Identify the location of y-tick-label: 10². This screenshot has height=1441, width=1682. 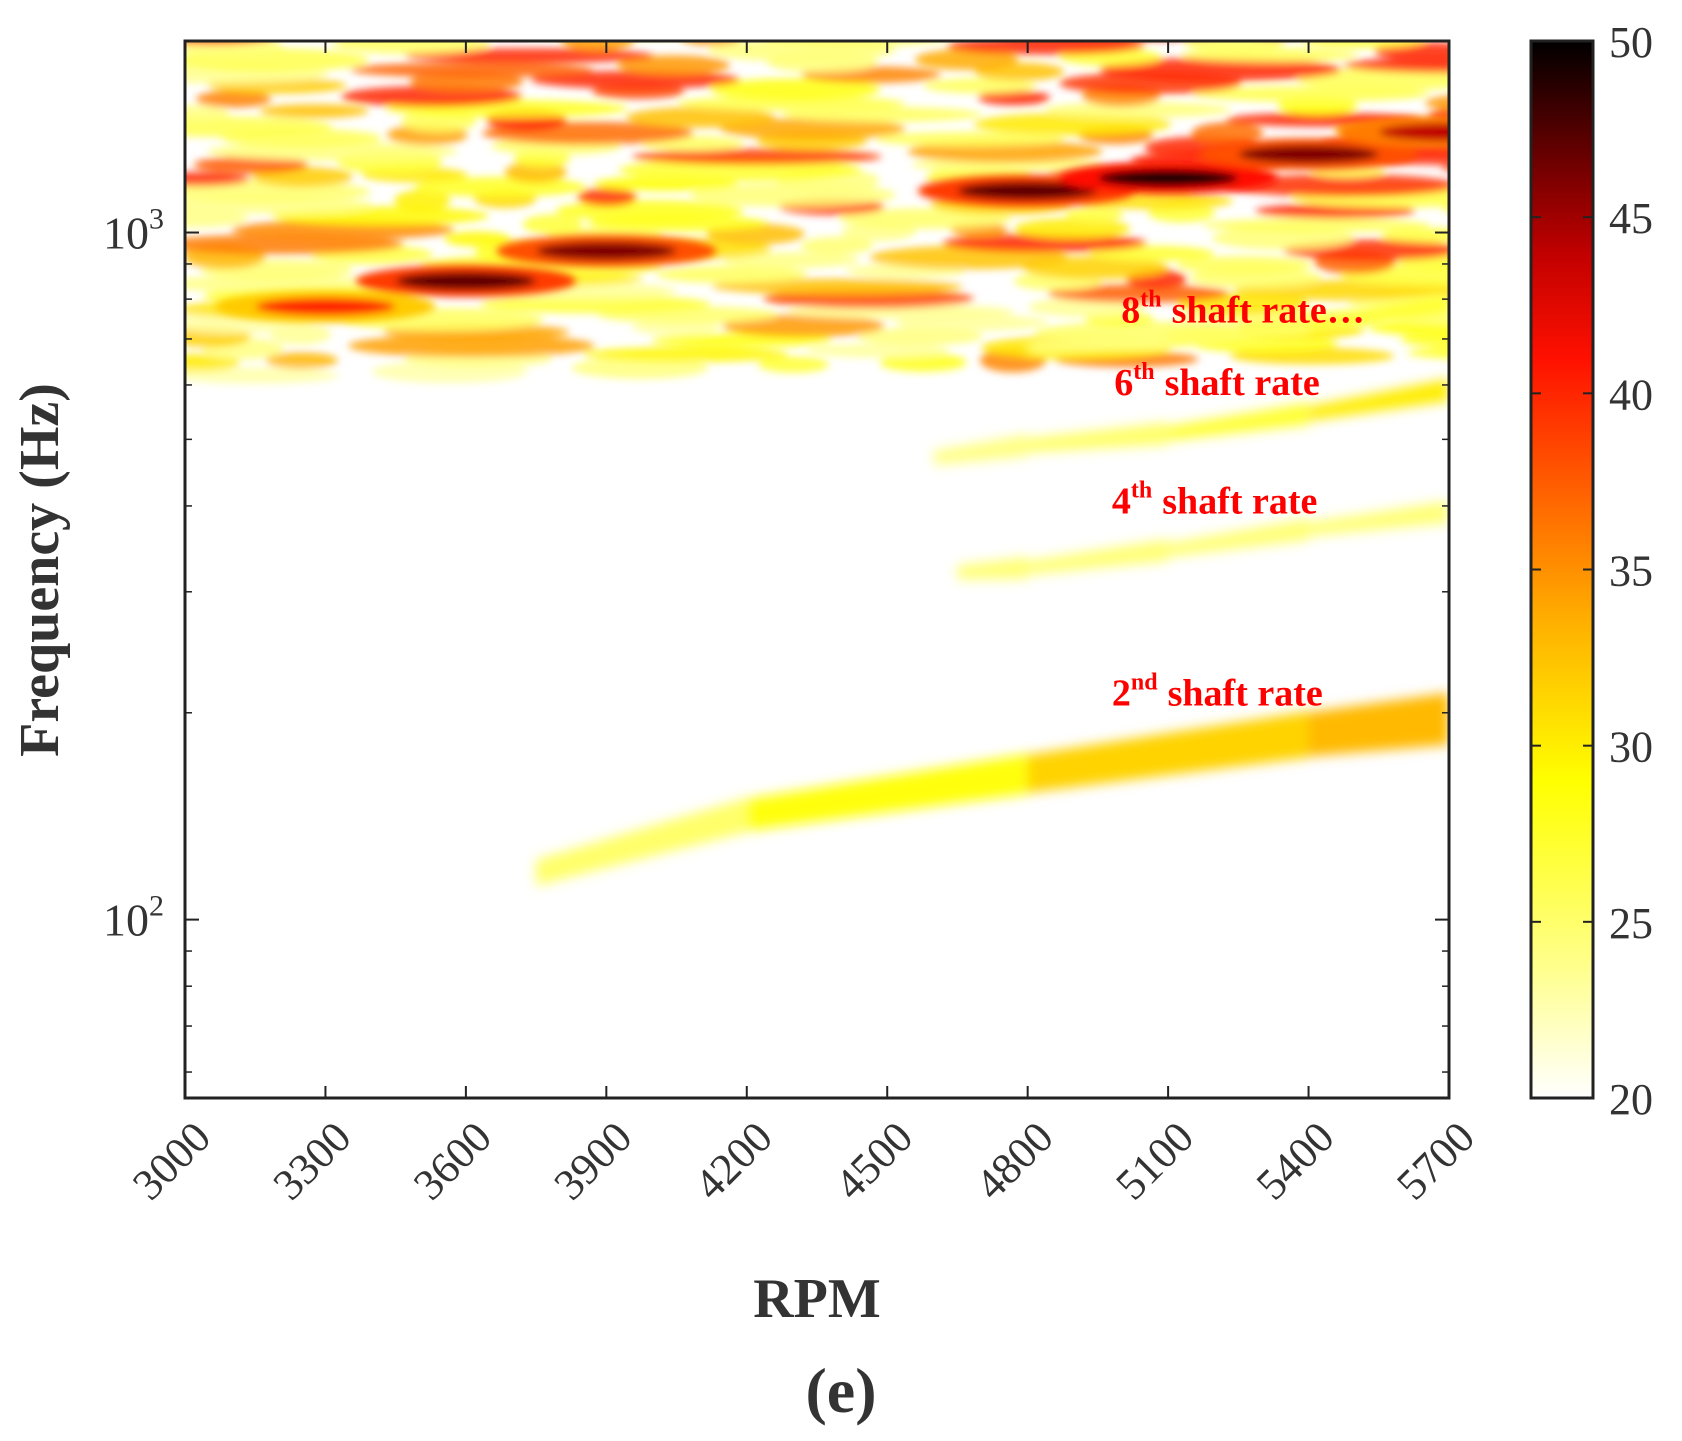
(133, 918).